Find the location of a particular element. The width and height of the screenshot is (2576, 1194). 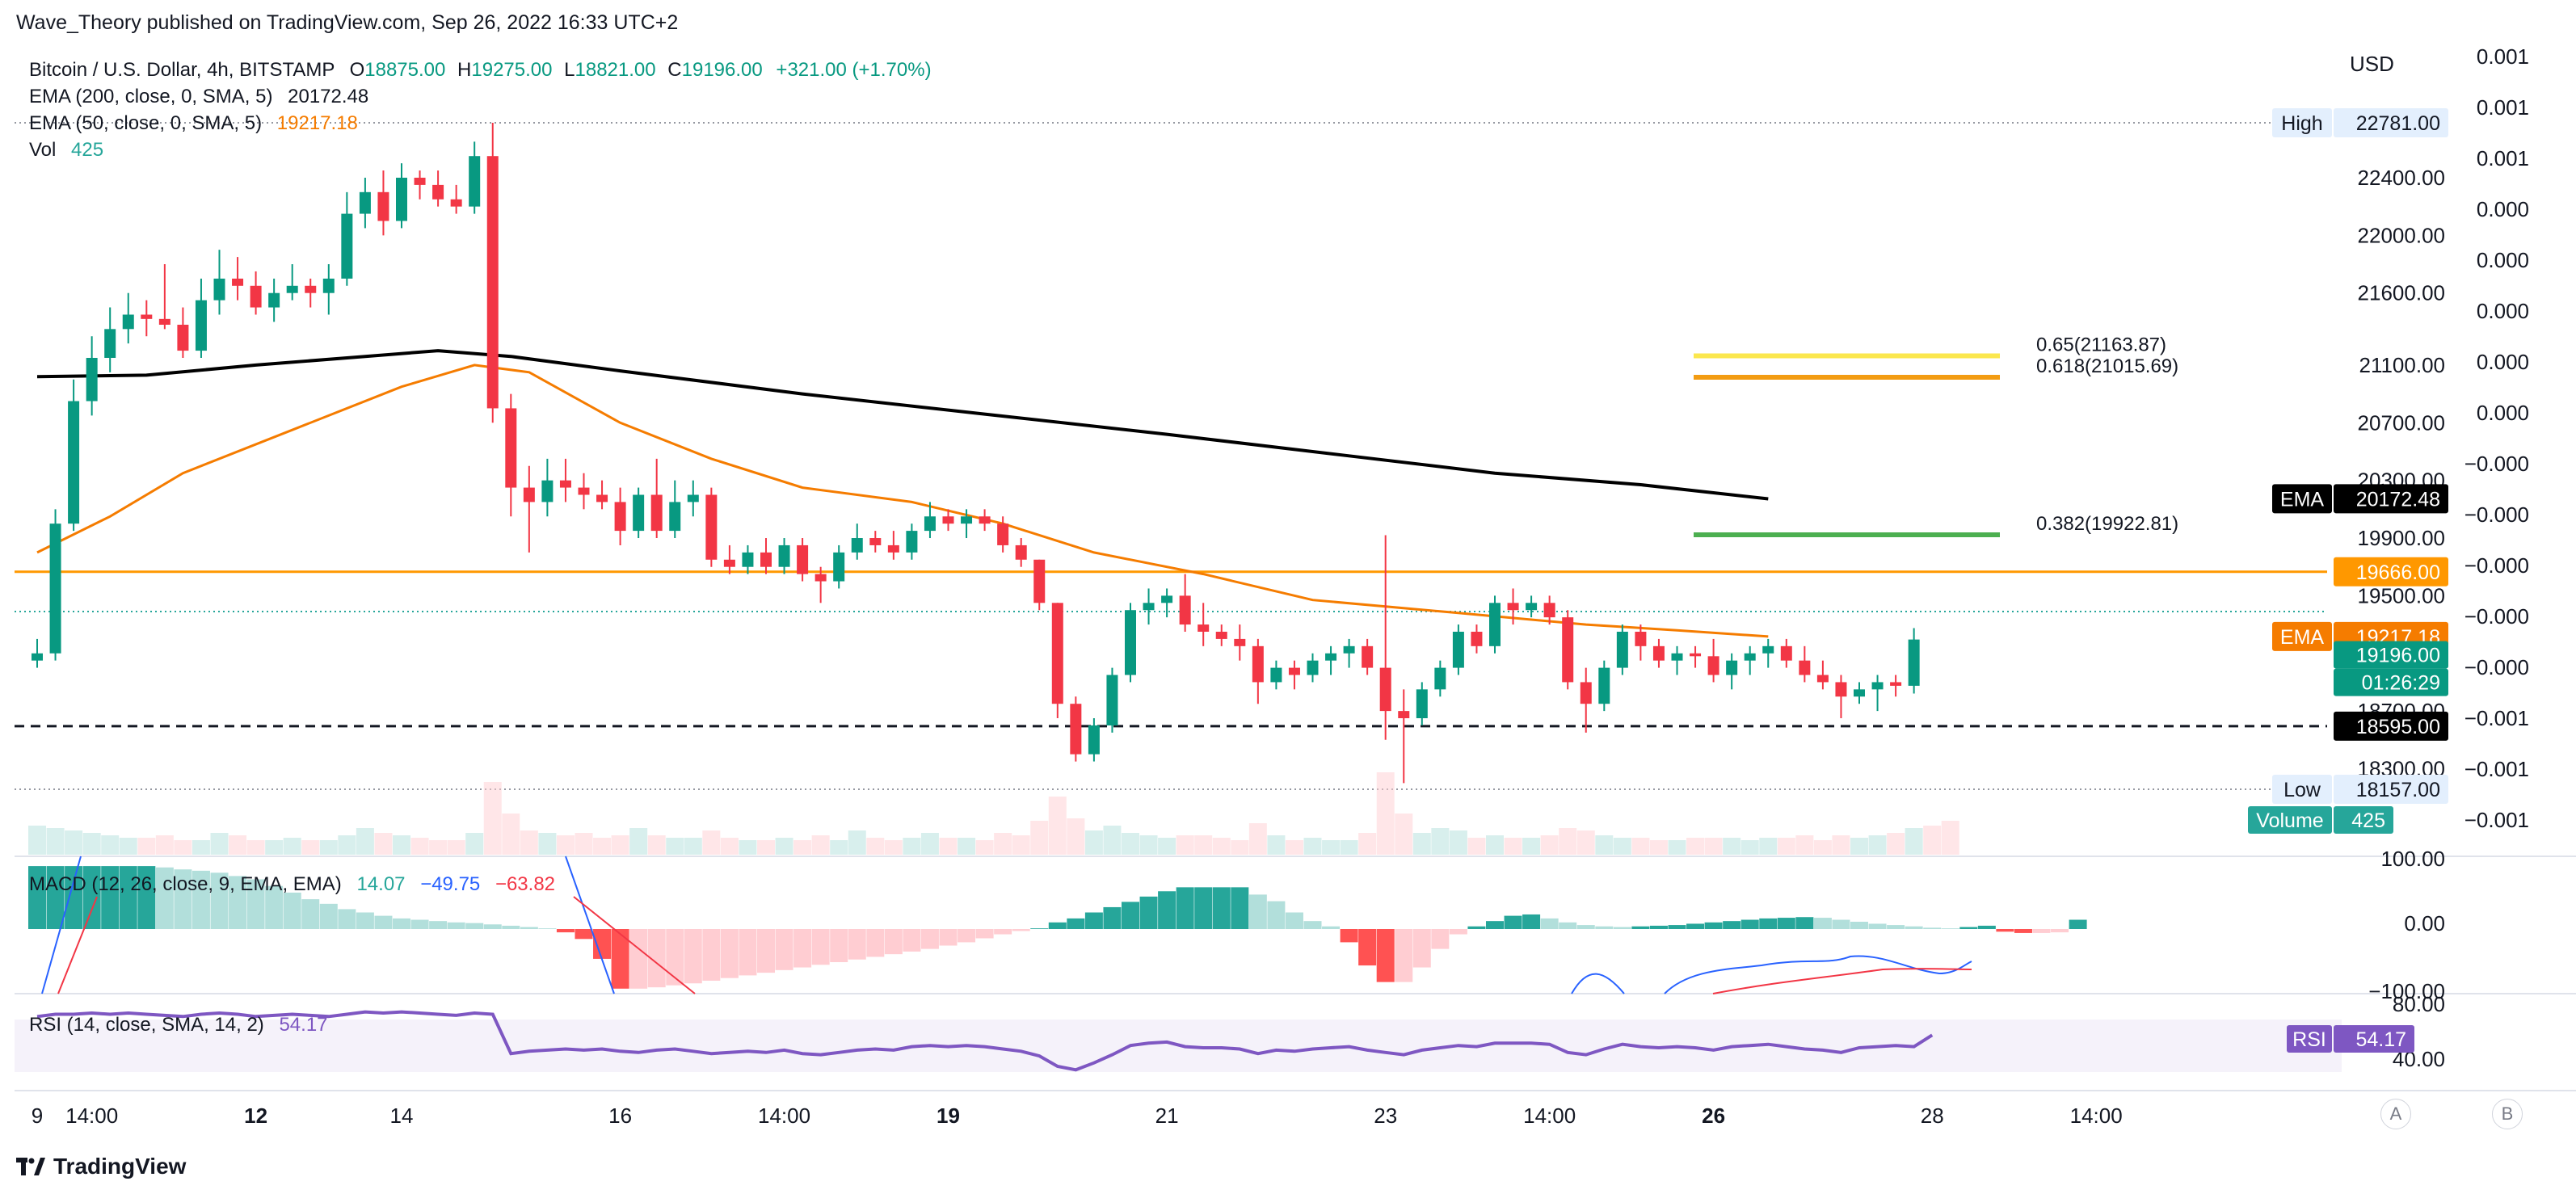

time-tick: 16 is located at coordinates (620, 1116).